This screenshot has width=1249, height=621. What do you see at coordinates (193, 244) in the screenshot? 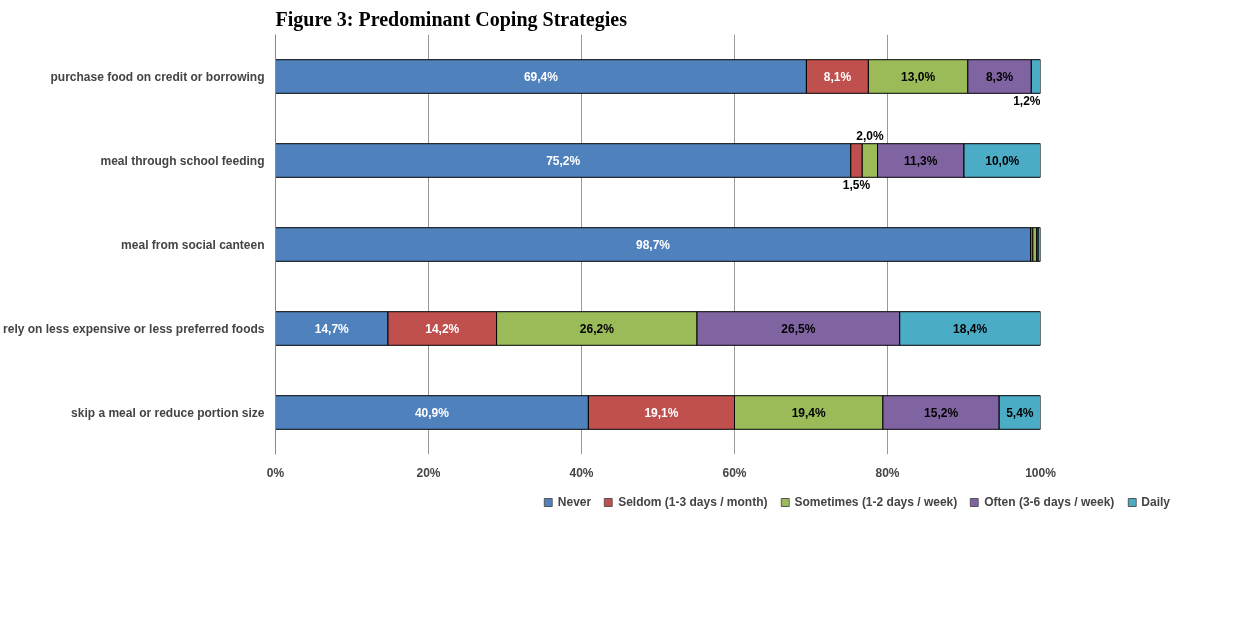
I see `y-tick-label: meal from social canteen` at bounding box center [193, 244].